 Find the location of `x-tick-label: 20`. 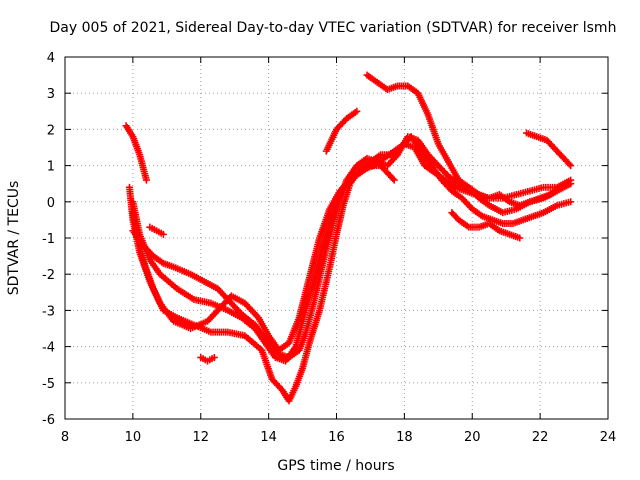

x-tick-label: 20 is located at coordinates (472, 437).